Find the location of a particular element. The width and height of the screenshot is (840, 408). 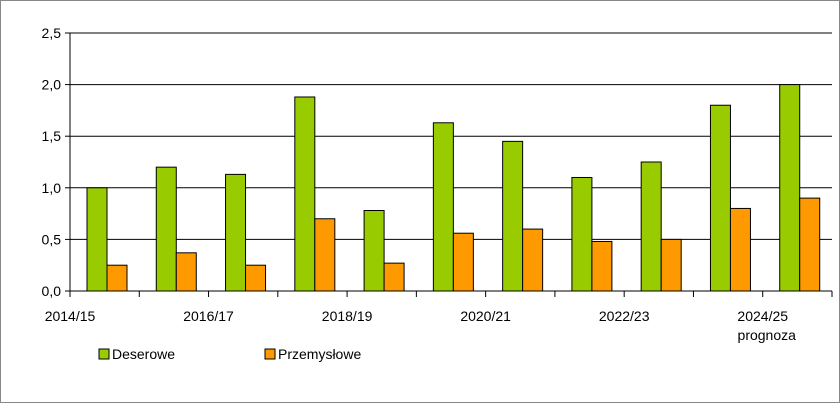

x-tick-label: 2020/21 is located at coordinates (485, 316).